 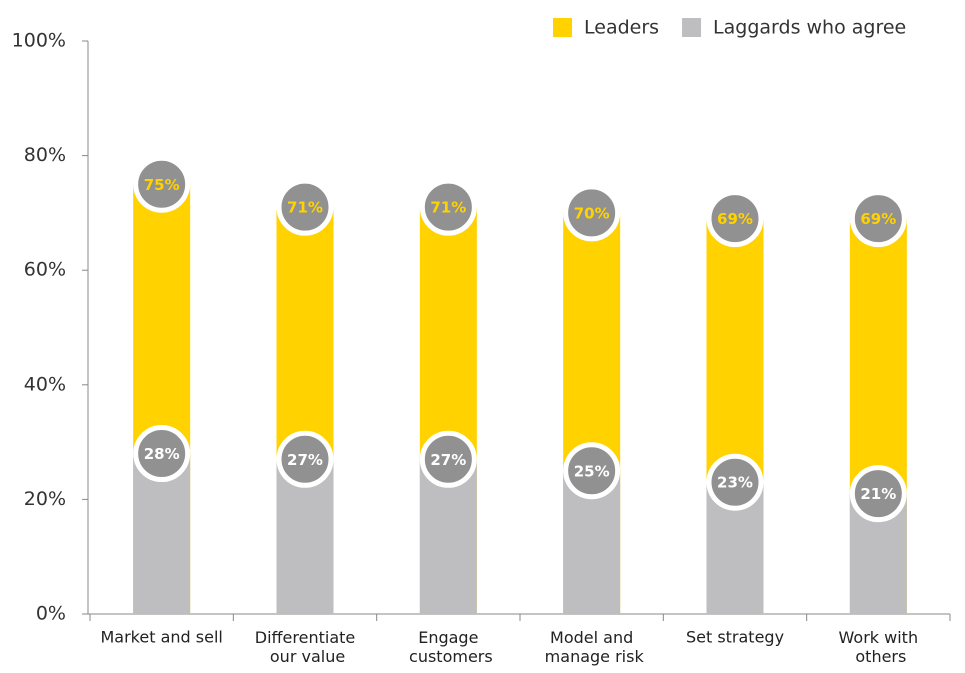 I want to click on data-label: 28%, so click(x=162, y=454).